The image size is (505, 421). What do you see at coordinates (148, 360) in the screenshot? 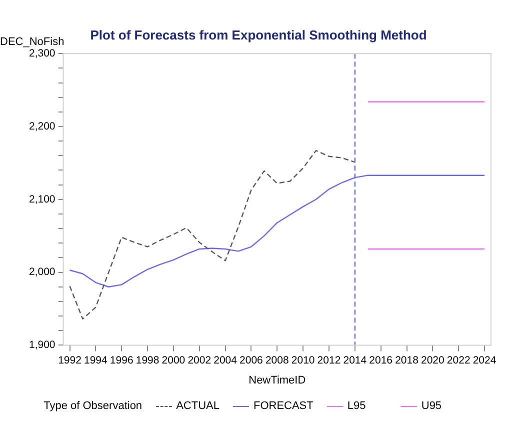
I see `x-tick-label: 1998` at bounding box center [148, 360].